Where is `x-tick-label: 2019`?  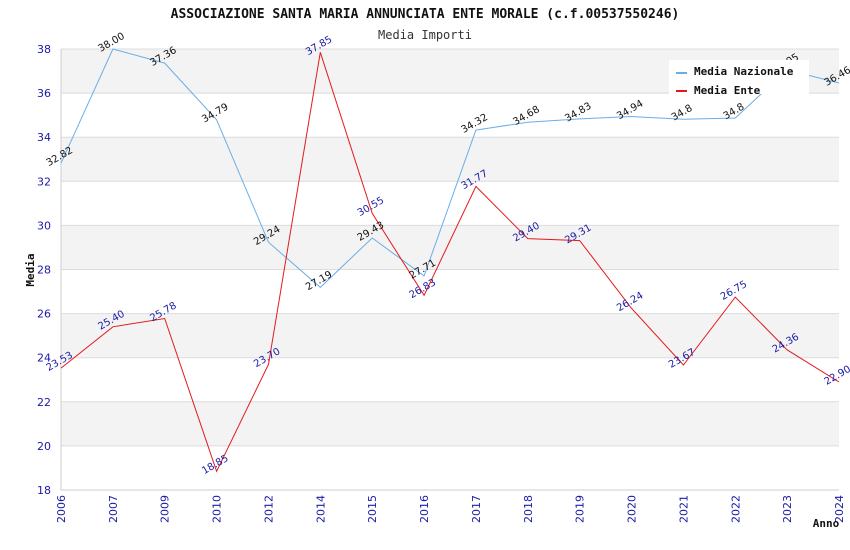 x-tick-label: 2019 is located at coordinates (580, 509).